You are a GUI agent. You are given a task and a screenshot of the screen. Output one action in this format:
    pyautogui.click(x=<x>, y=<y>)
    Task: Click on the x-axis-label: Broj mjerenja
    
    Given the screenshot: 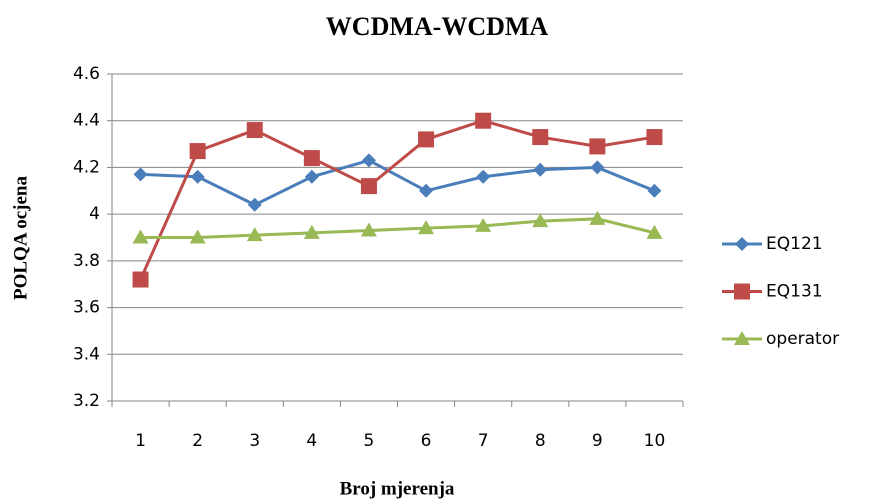 What is the action you would take?
    pyautogui.click(x=397, y=488)
    